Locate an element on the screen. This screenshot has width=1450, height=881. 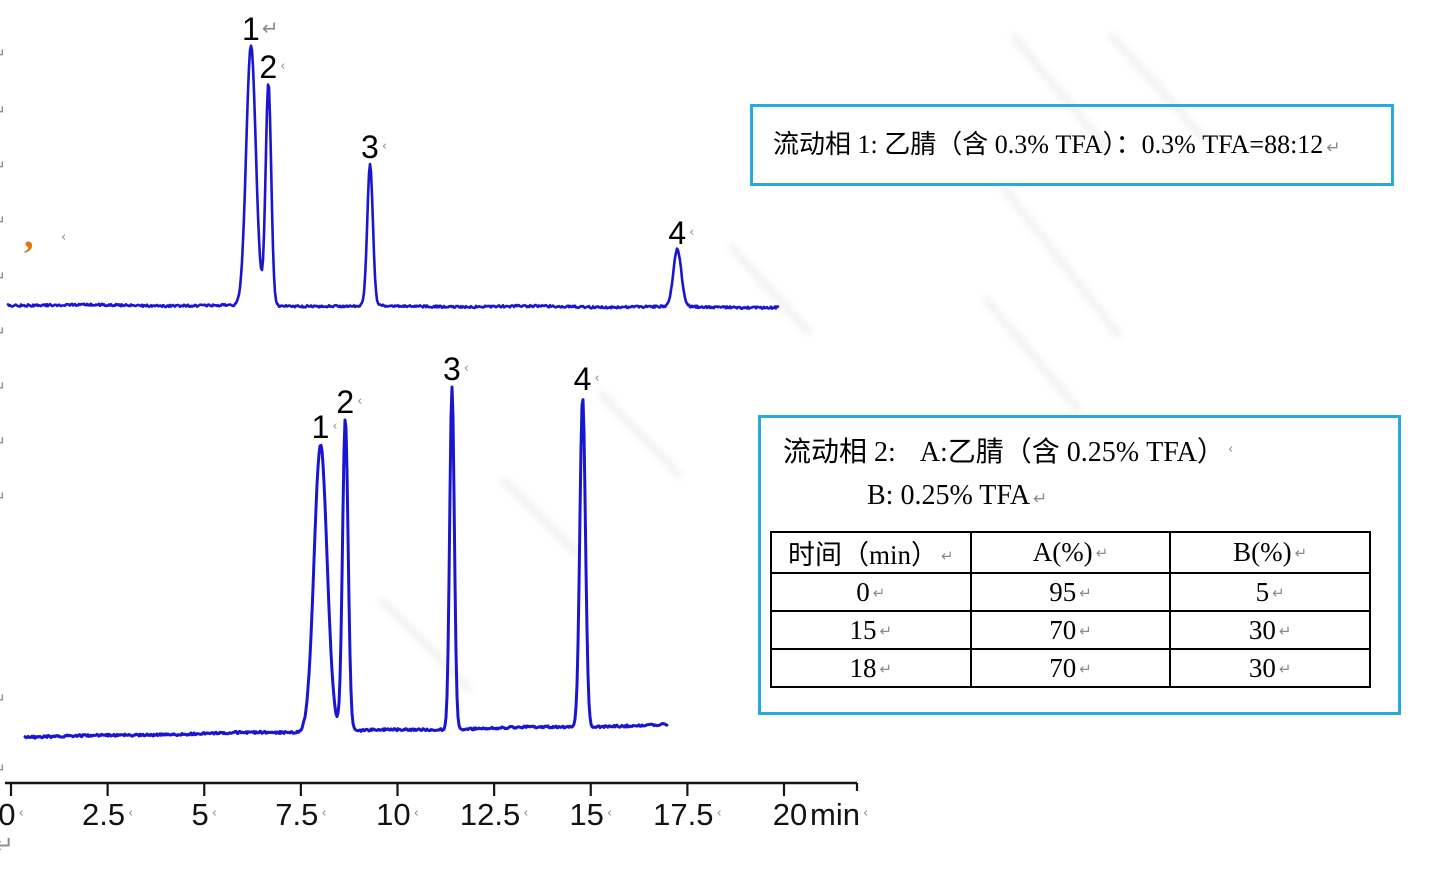
cell-a-1: 70 ↵ is located at coordinates (1070, 630).